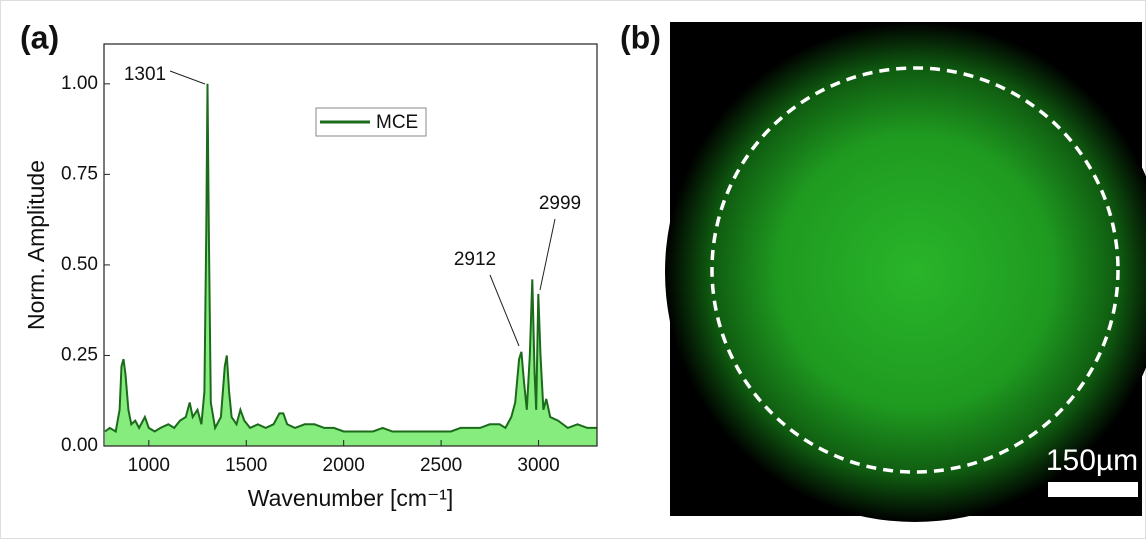 The height and width of the screenshot is (544, 1146). I want to click on peak-annotation: 2912, so click(475, 259).